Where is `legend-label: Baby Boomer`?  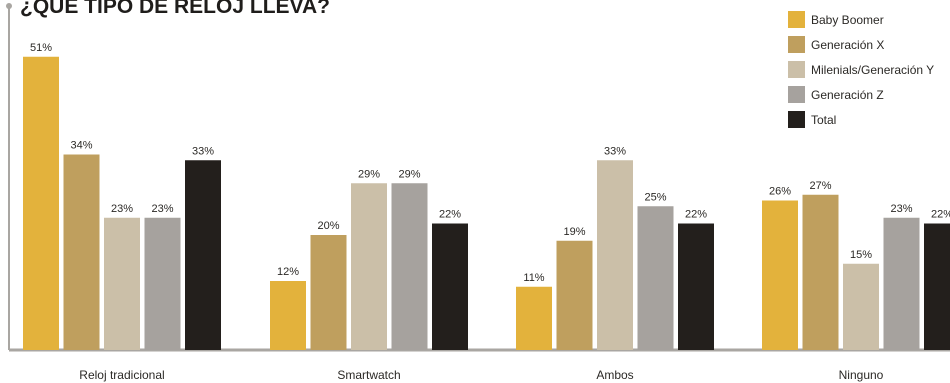 legend-label: Baby Boomer is located at coordinates (847, 20).